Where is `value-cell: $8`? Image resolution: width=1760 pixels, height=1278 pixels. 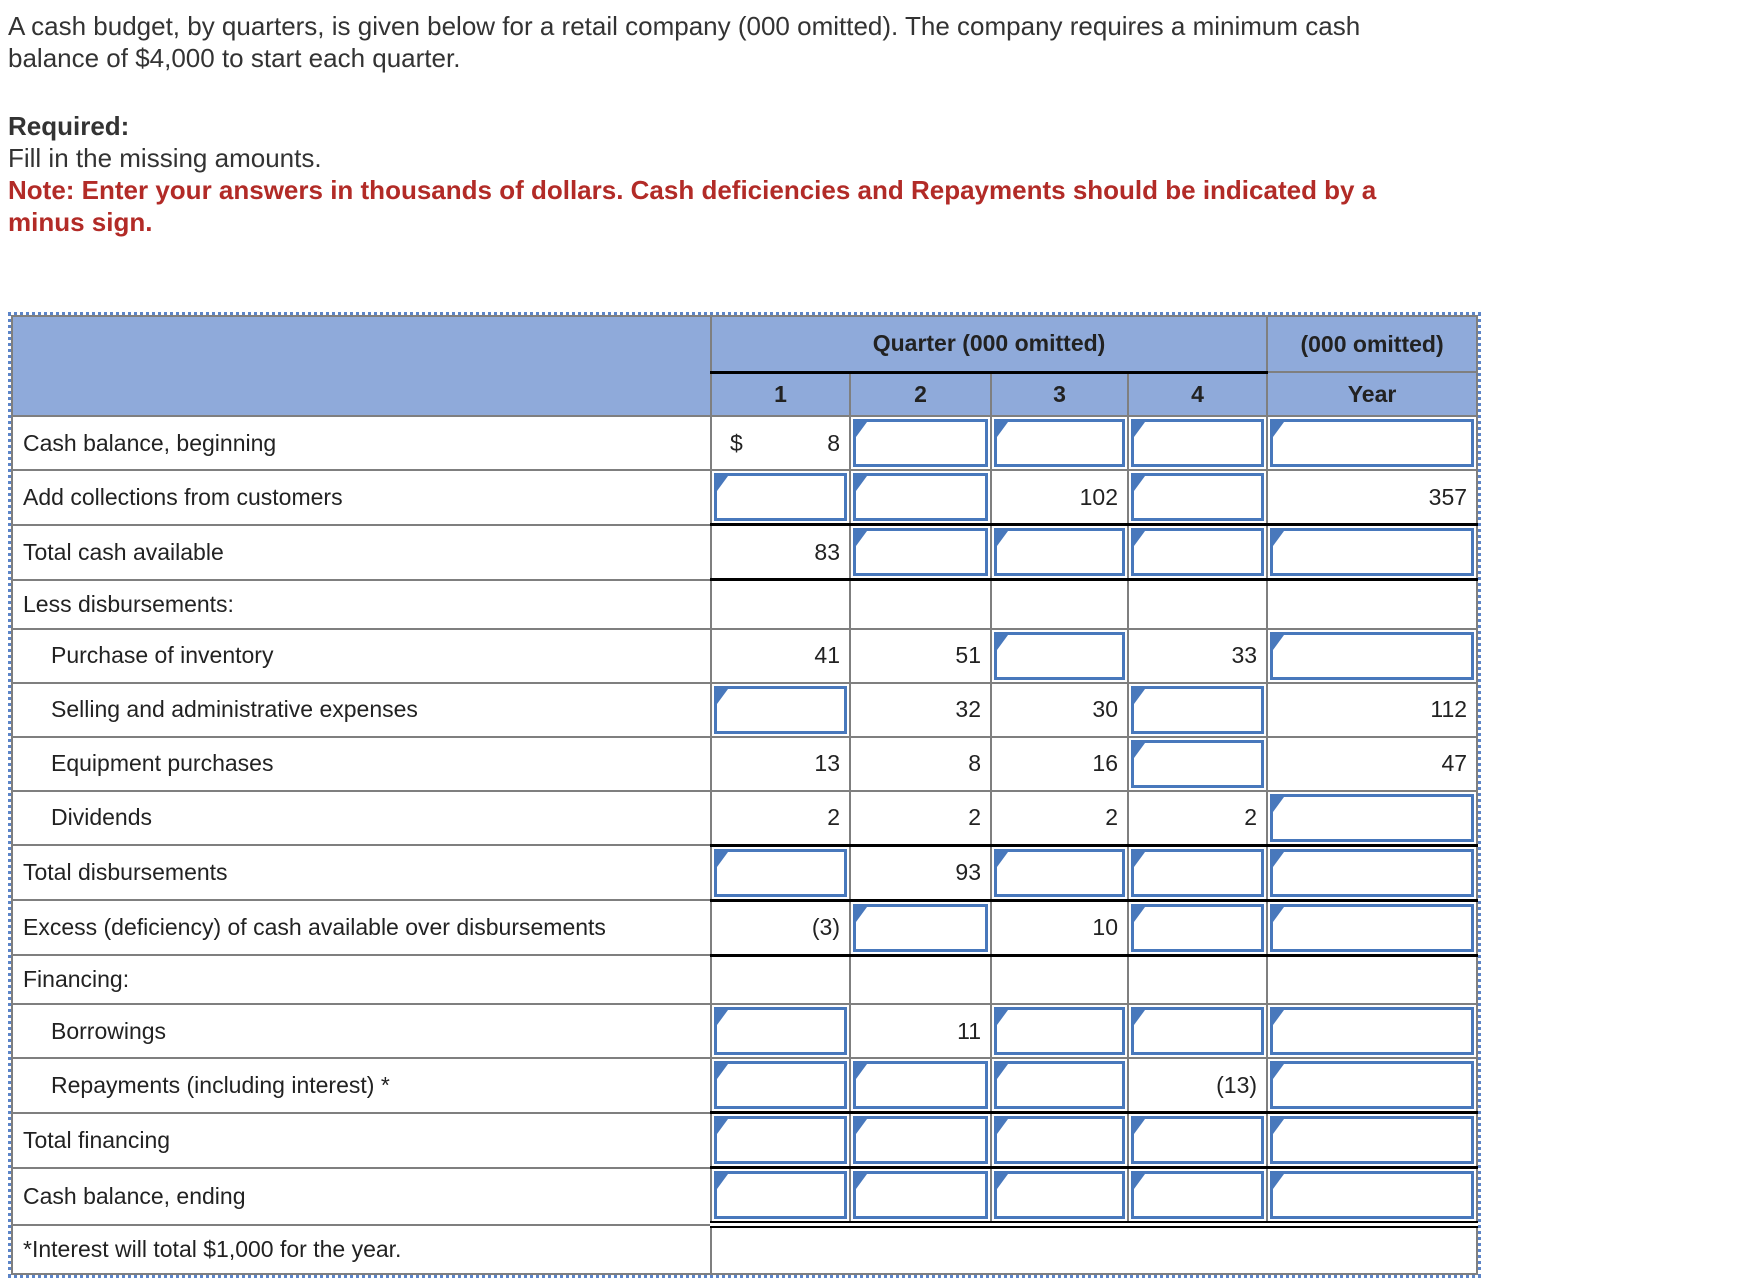
value-cell: $8 is located at coordinates (780, 443).